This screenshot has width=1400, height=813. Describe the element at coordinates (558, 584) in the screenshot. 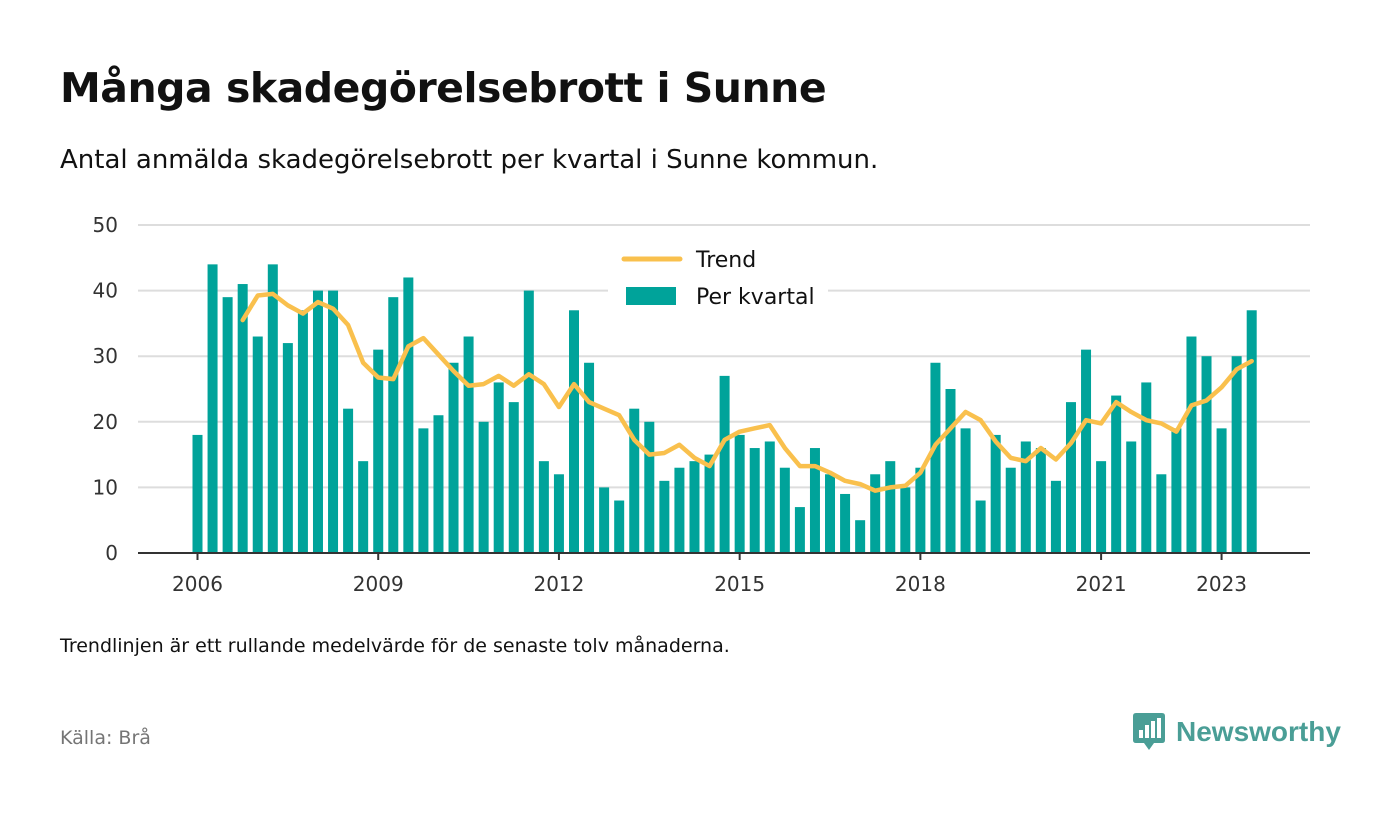

I see `x-tick-label: 2012` at that location.